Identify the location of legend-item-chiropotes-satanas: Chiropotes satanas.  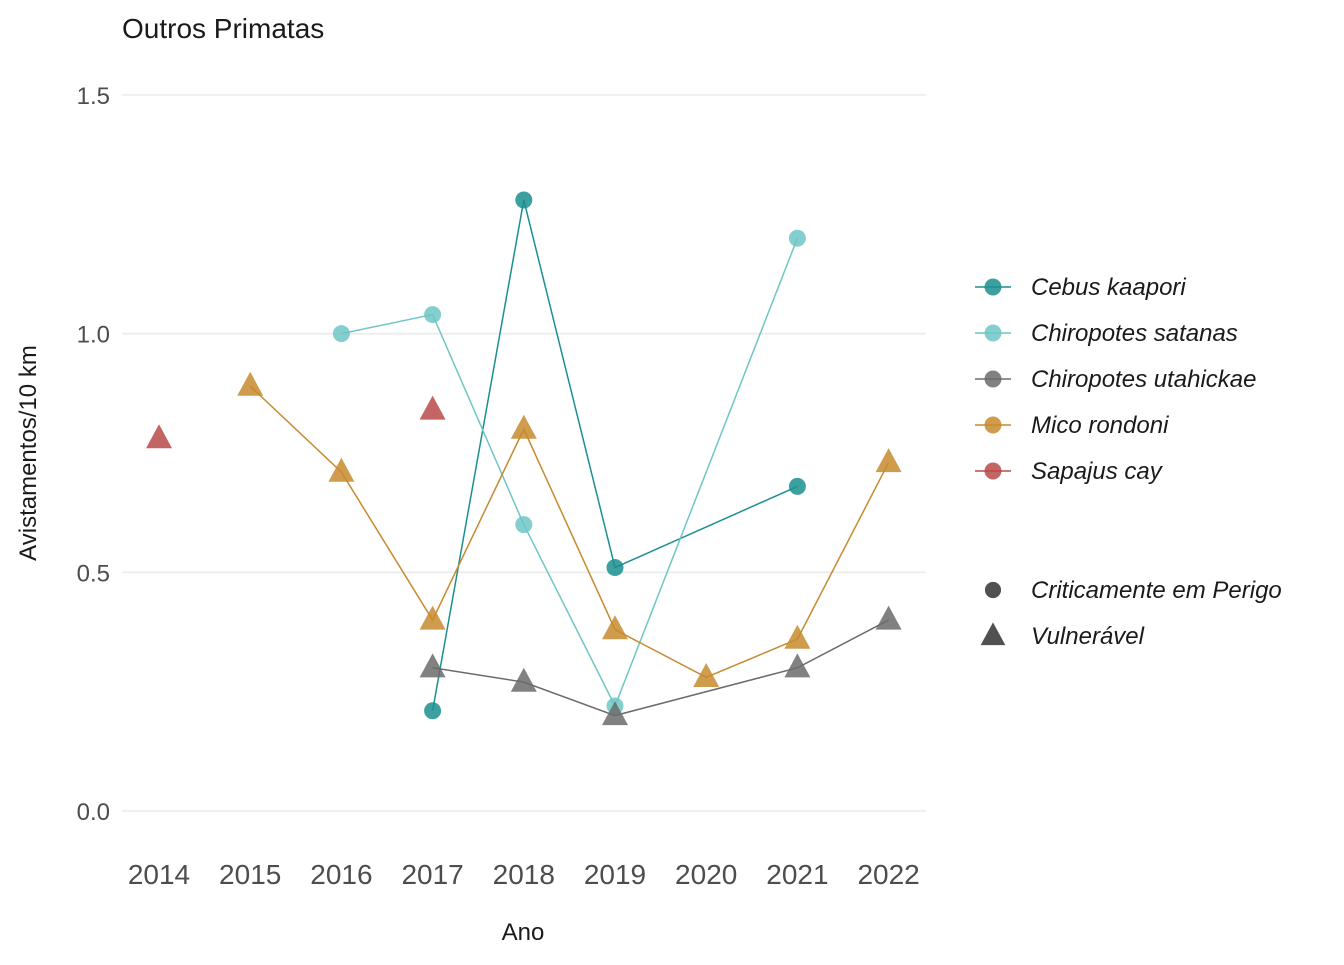
(1106, 333).